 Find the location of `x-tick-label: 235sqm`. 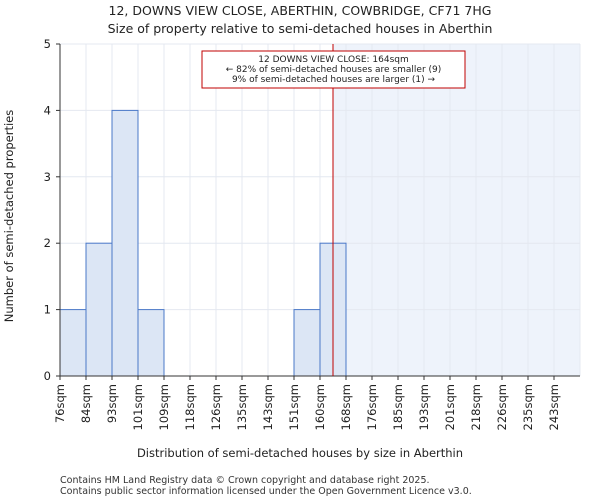

x-tick-label: 235sqm is located at coordinates (528, 407).